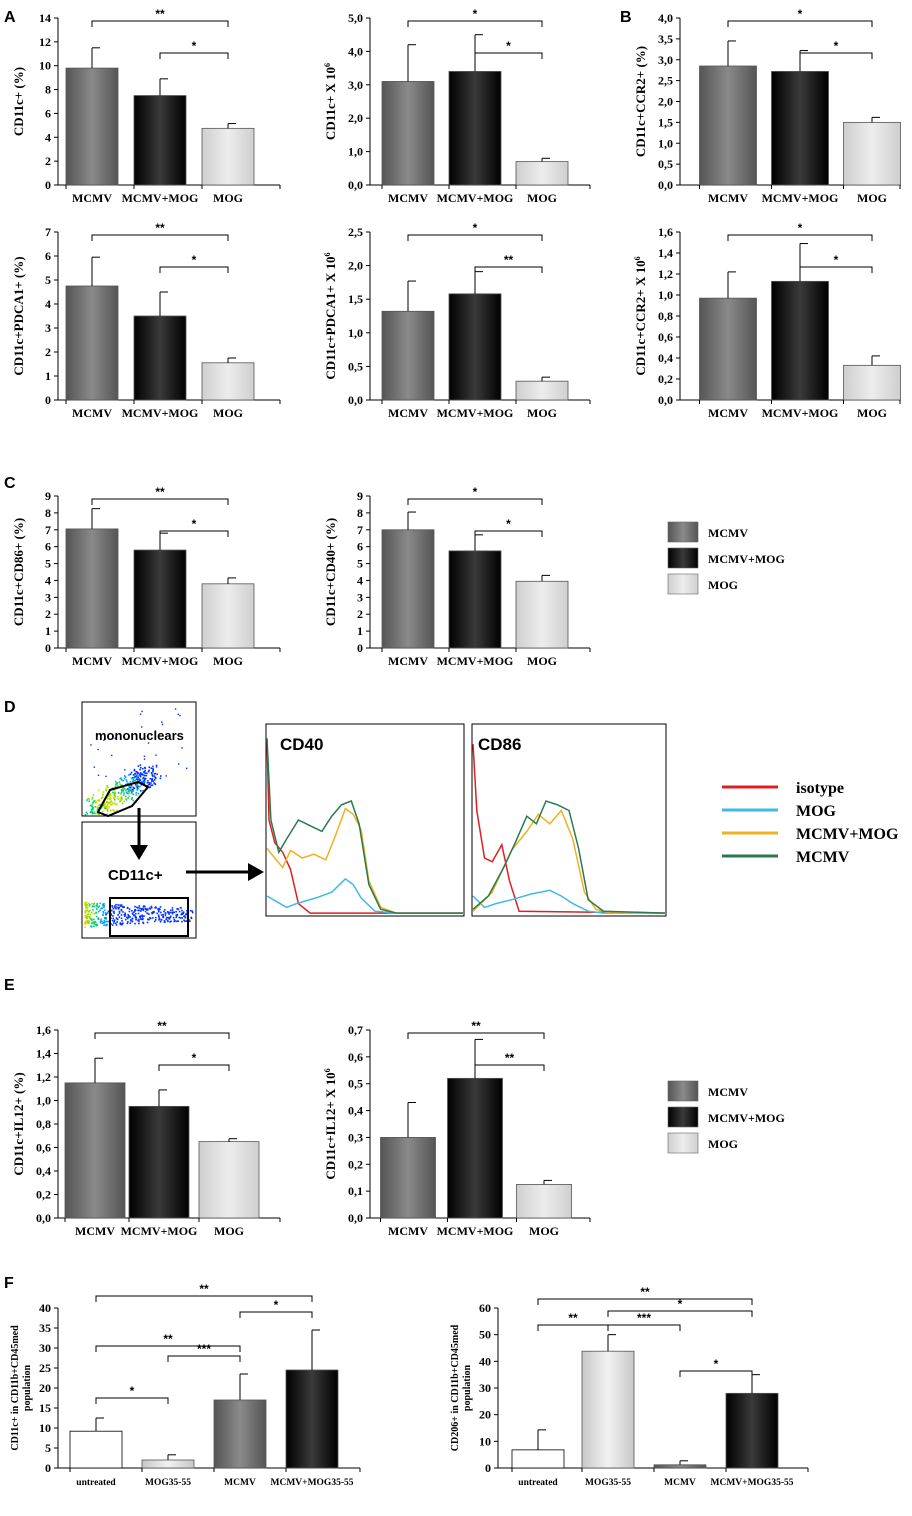 The image size is (912, 1516). Describe the element at coordinates (355, 185) in the screenshot. I see `y-tick-label: 0,0` at that location.